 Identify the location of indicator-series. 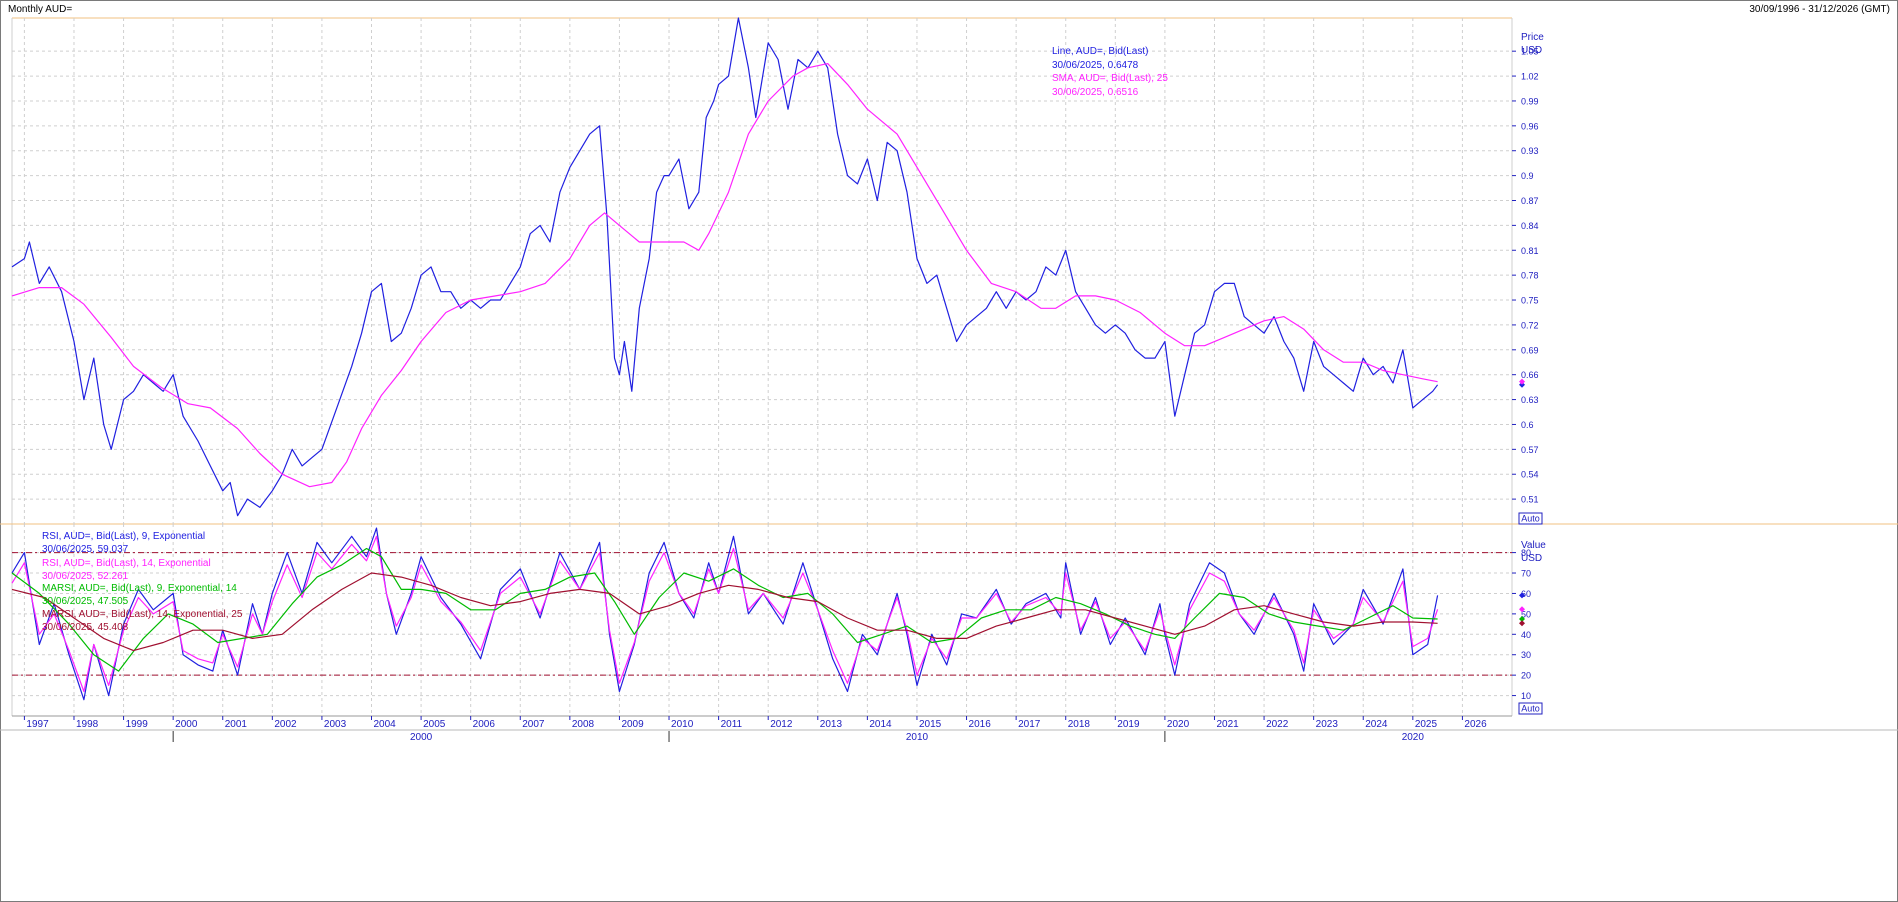
(725, 614).